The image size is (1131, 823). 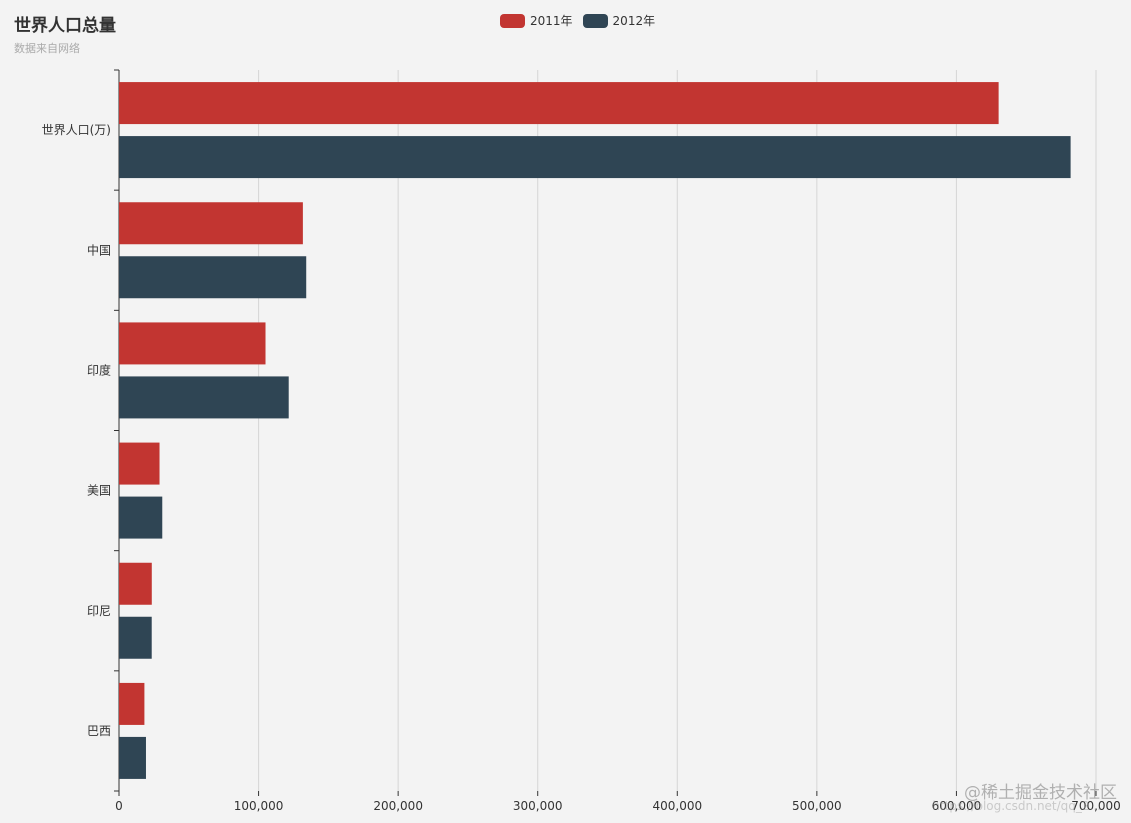 What do you see at coordinates (957, 806) in the screenshot?
I see `x-tick-label: 600,000` at bounding box center [957, 806].